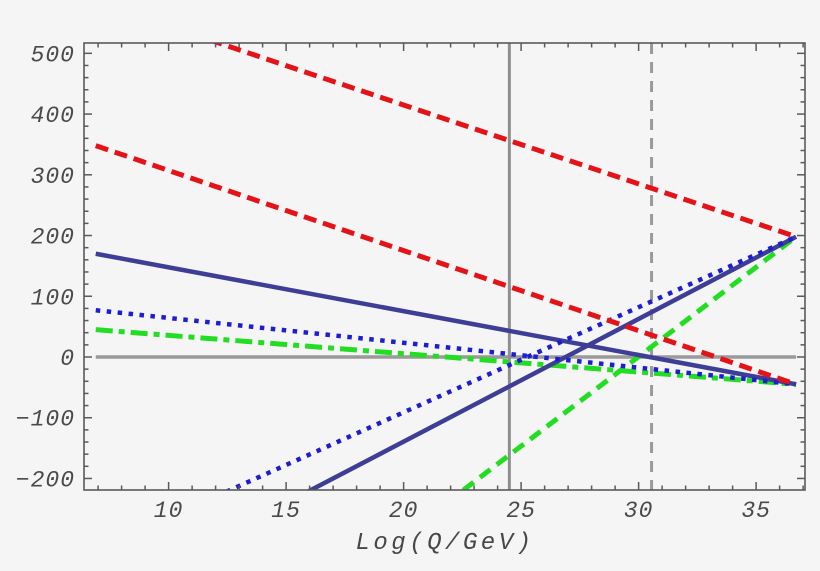  What do you see at coordinates (169, 511) in the screenshot?
I see `x-tick-label: 10` at bounding box center [169, 511].